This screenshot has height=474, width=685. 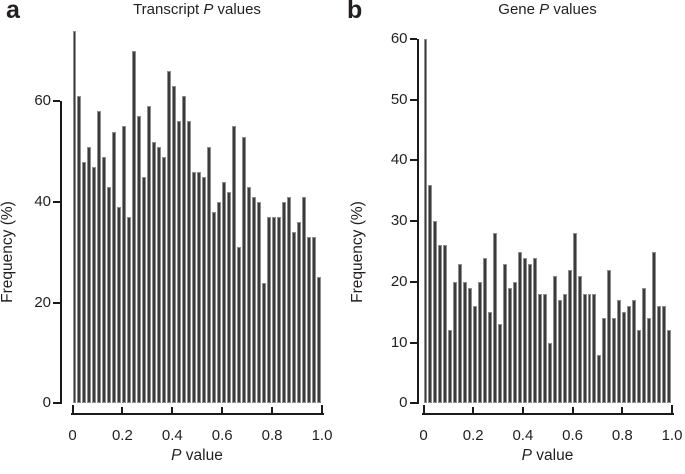 What do you see at coordinates (355, 12) in the screenshot?
I see `panel-b-letter: b` at bounding box center [355, 12].